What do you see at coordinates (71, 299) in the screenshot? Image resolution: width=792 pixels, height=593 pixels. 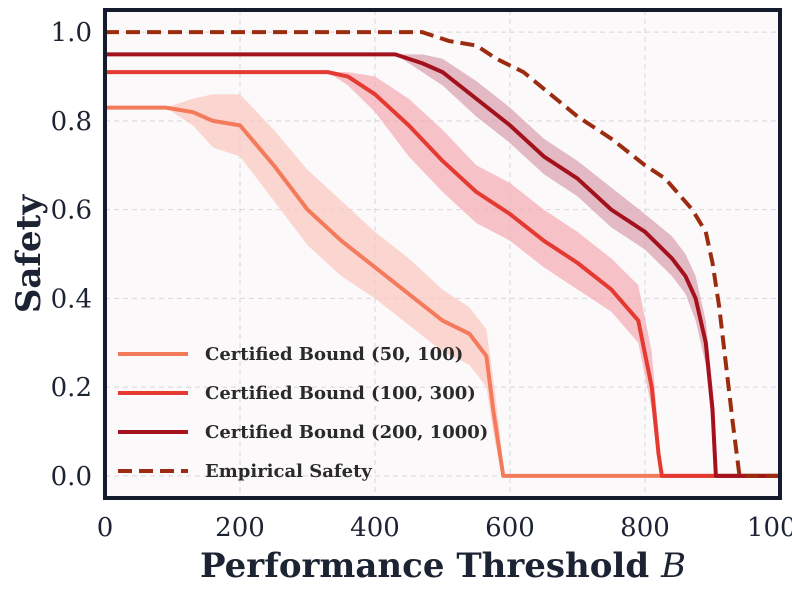 I see `y-tick-label: 0.4` at bounding box center [71, 299].